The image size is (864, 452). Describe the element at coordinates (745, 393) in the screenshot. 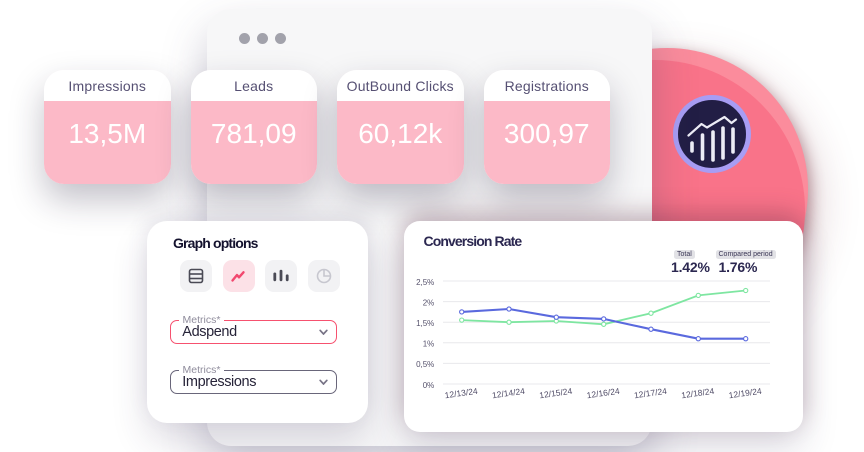

I see `svg-text: 12/19/24` at that location.